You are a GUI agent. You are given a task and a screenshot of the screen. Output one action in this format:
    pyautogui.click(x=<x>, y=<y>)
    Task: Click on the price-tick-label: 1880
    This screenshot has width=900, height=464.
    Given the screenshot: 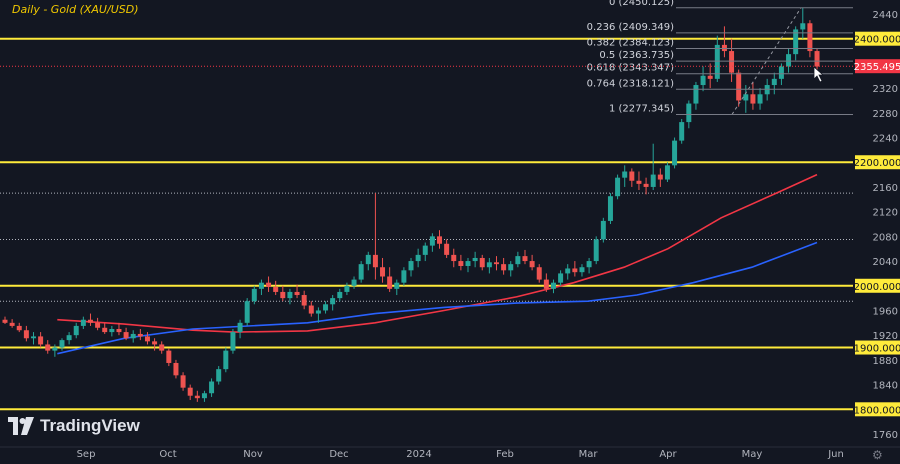 What is the action you would take?
    pyautogui.click(x=885, y=361)
    